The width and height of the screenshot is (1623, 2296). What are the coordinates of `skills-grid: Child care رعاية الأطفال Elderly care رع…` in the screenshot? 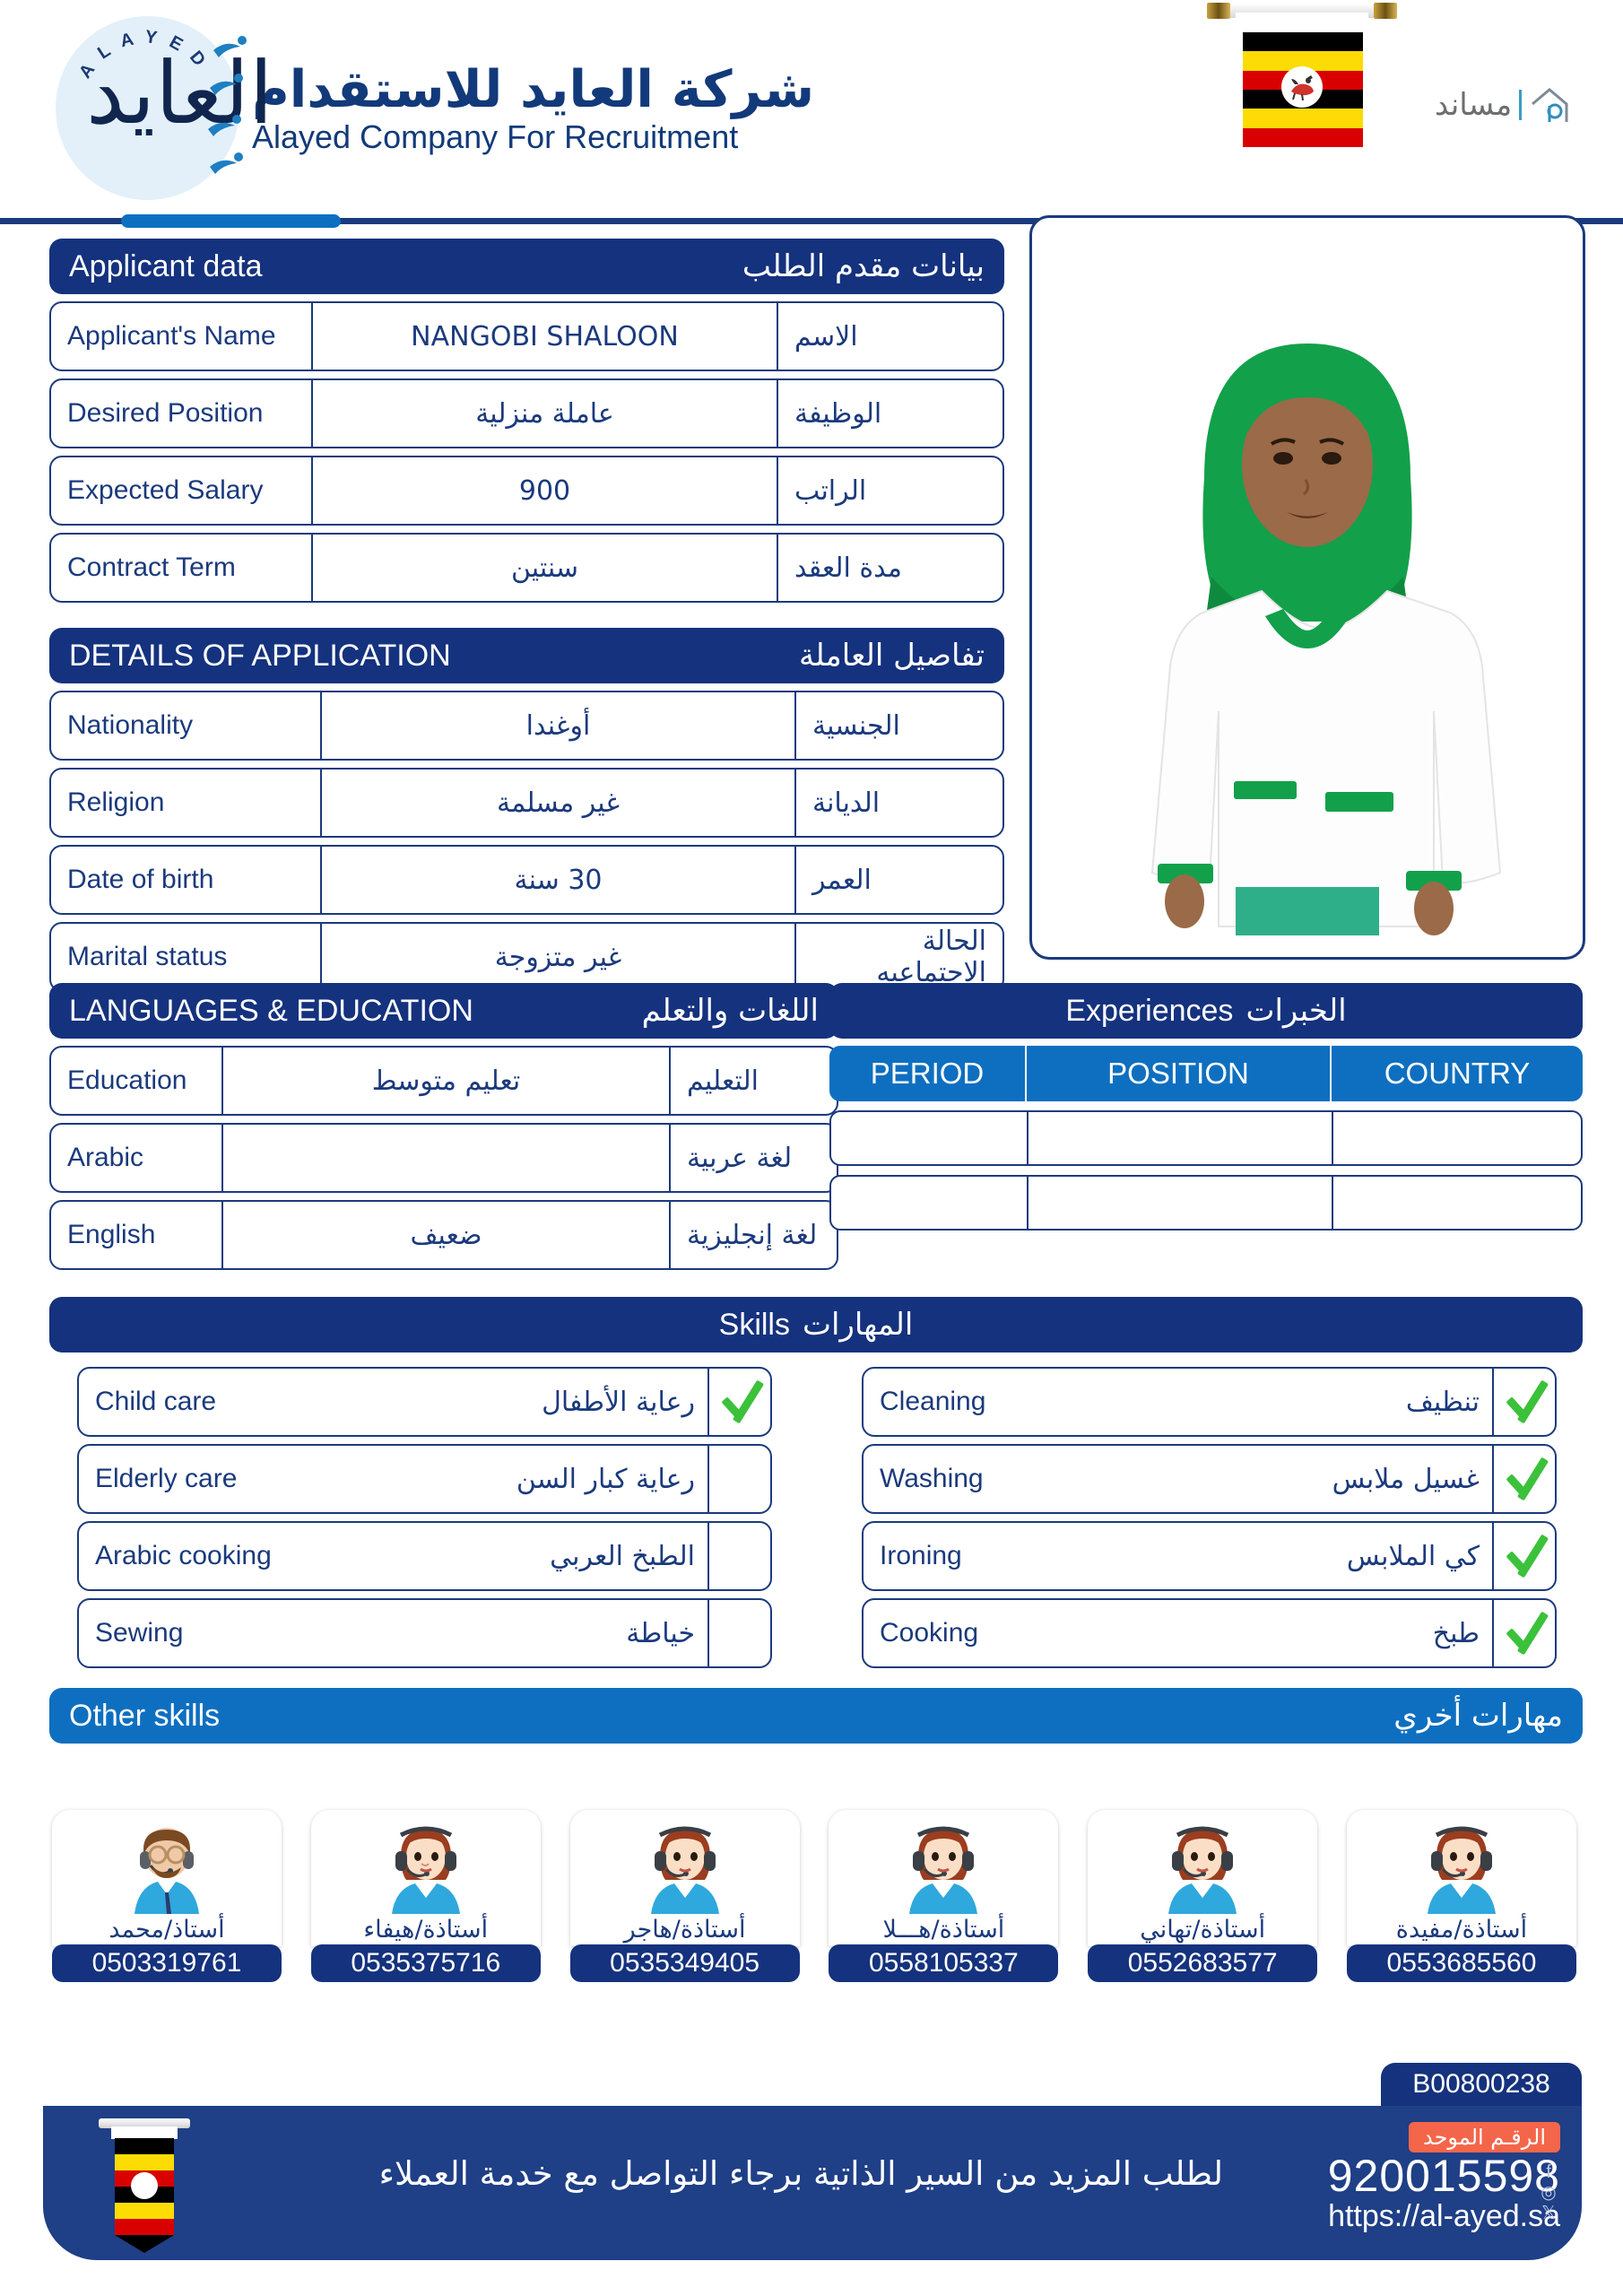 It's located at (817, 1521).